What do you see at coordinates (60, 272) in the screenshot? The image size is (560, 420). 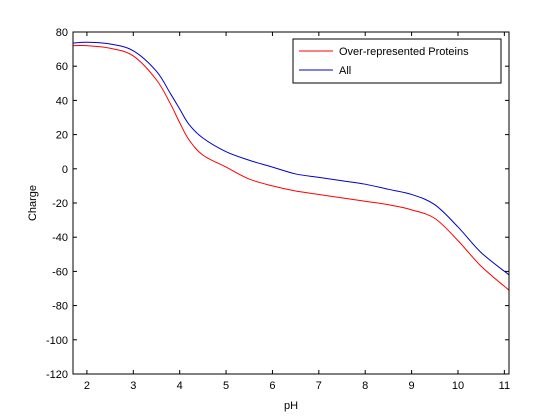 I see `y-tick-label: -60` at bounding box center [60, 272].